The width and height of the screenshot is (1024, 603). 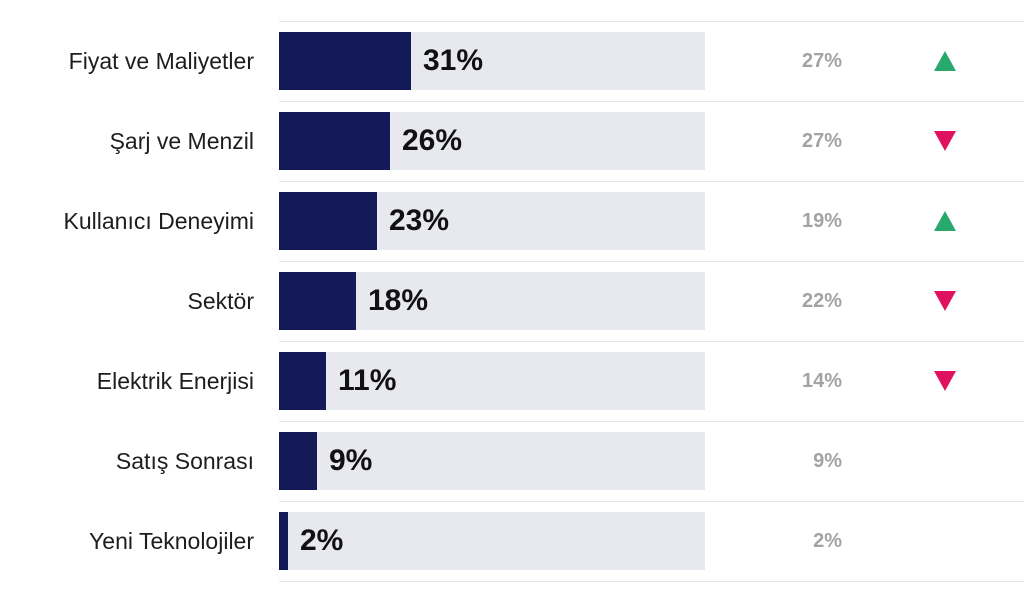 I want to click on chart-row: Yeni Teknolojiler 2% 2%, so click(x=512, y=541).